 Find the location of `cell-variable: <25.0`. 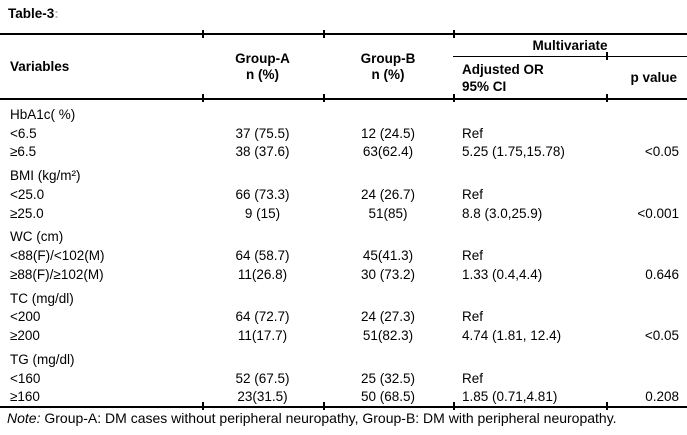

cell-variable: <25.0 is located at coordinates (27, 194).